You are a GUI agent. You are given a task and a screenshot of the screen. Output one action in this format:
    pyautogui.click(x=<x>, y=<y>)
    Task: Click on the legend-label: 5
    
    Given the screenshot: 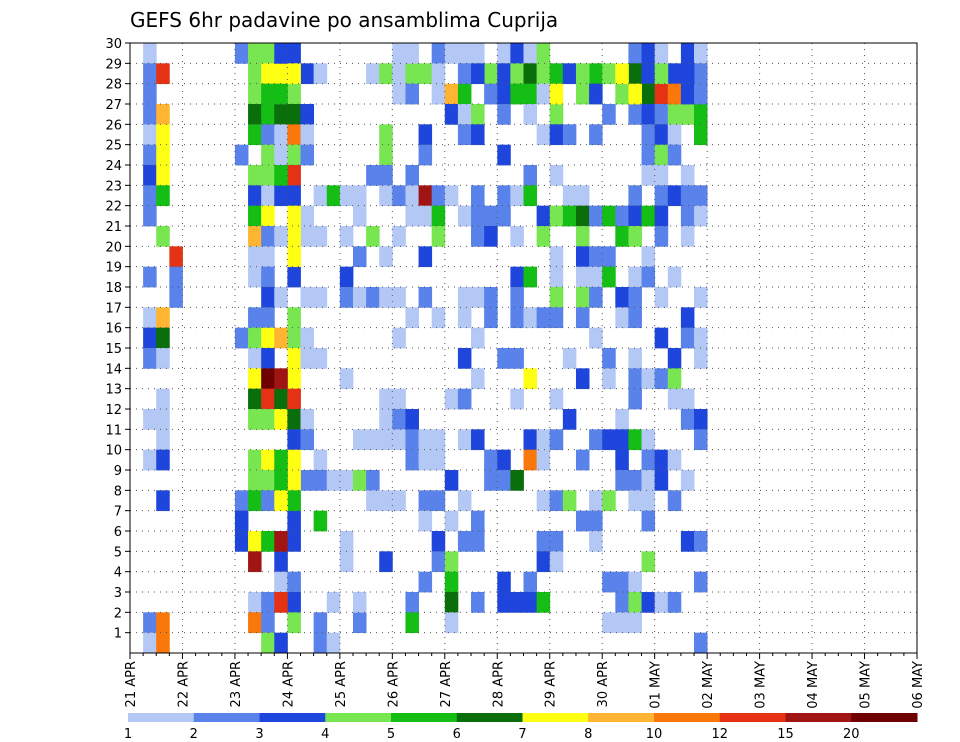 What is the action you would take?
    pyautogui.click(x=391, y=734)
    